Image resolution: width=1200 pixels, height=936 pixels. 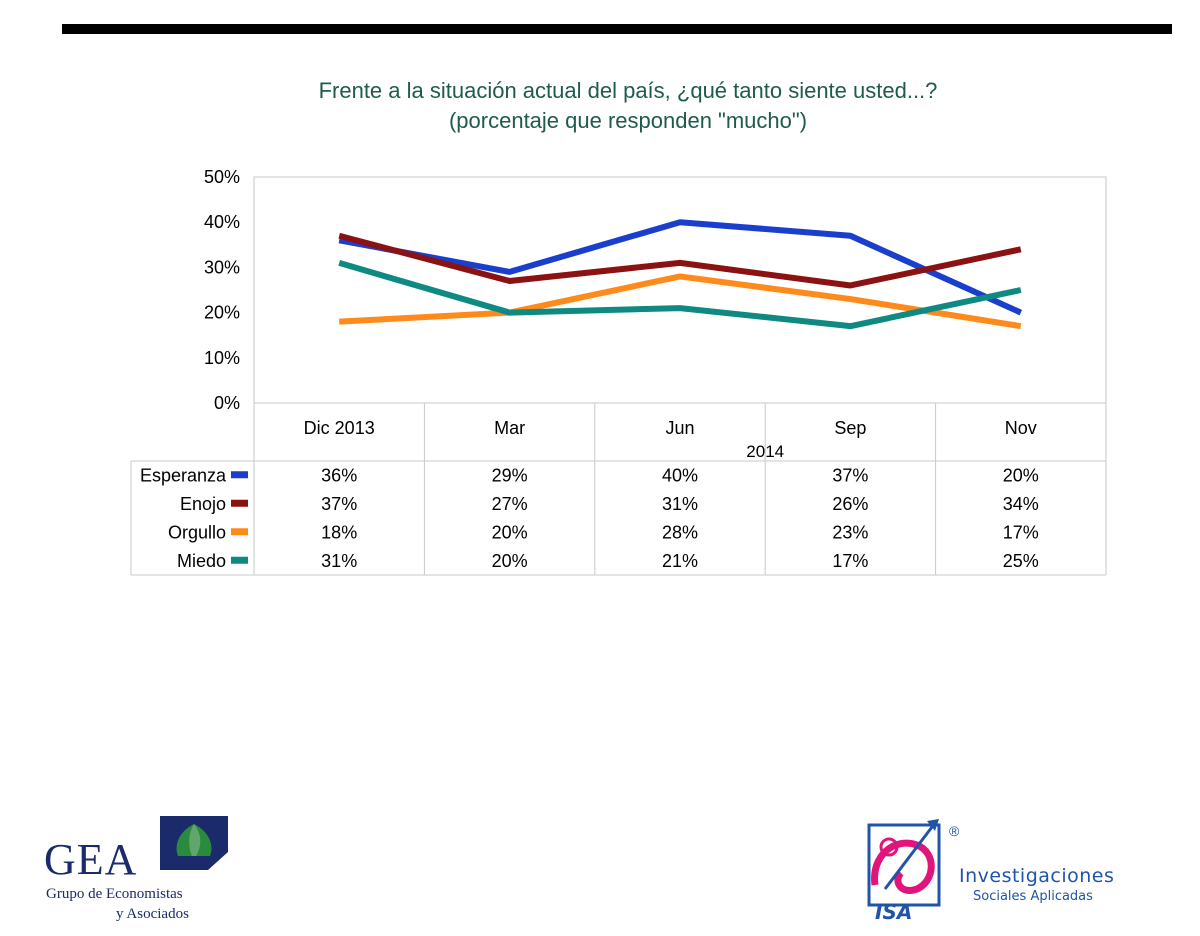 I want to click on isa-emblem-icon: ISA, so click(x=904, y=871).